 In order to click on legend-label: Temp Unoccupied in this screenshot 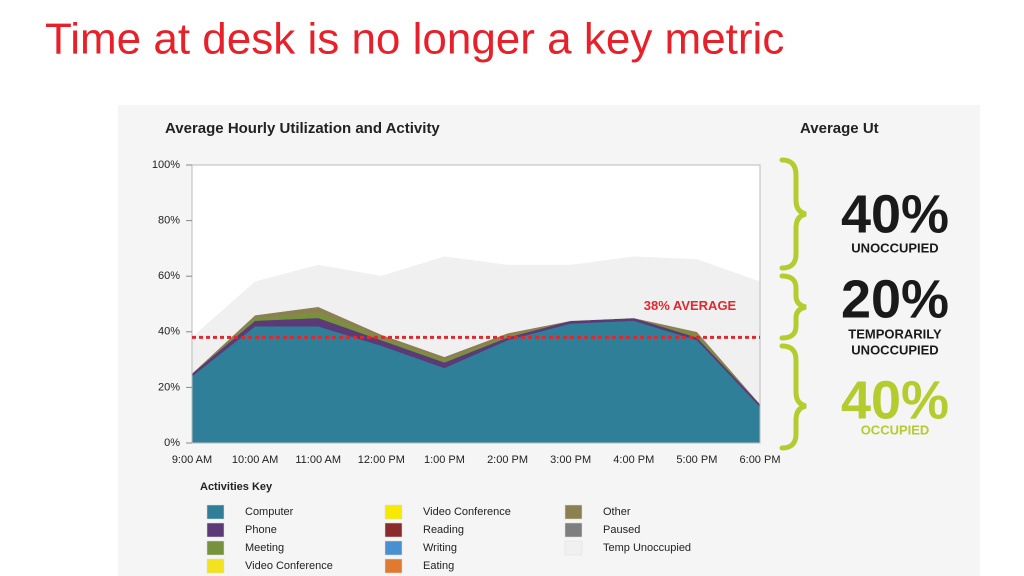, I will do `click(647, 548)`.